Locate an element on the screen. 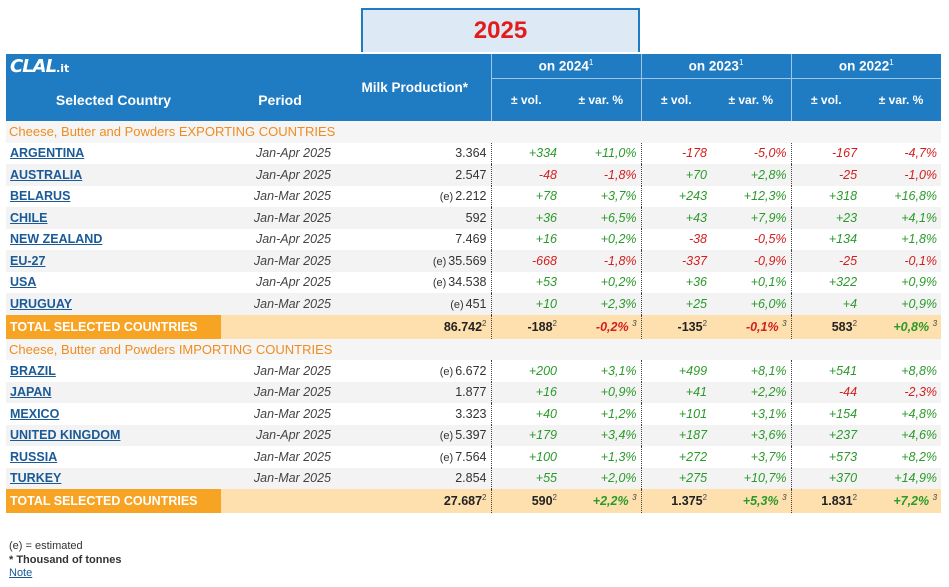 The width and height of the screenshot is (949, 587). var-2022-cell: +14,9% is located at coordinates (901, 478).